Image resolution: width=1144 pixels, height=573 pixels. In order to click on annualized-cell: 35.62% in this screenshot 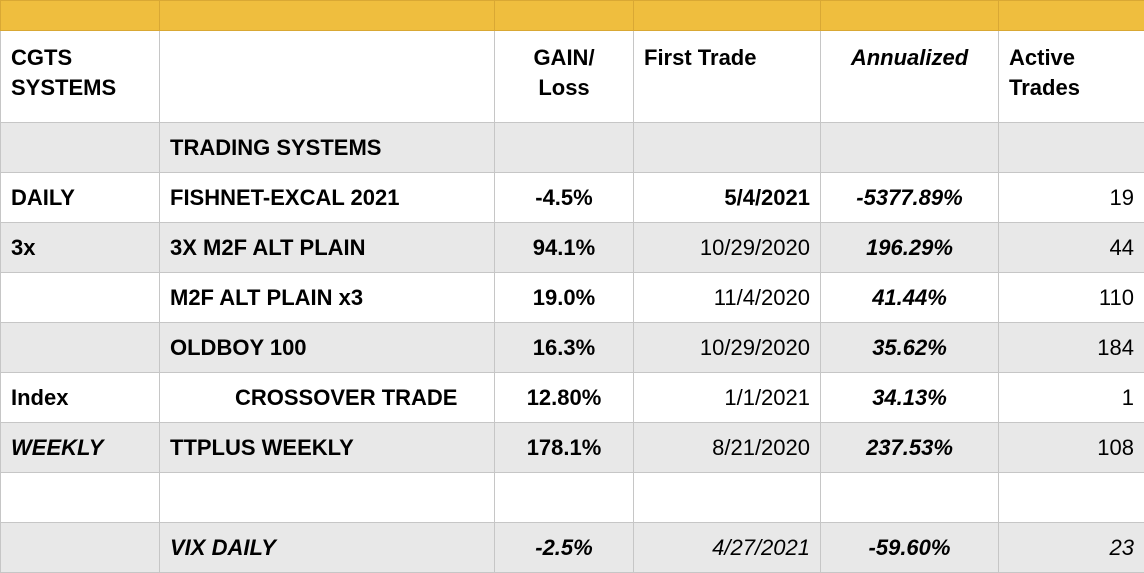, I will do `click(910, 348)`.